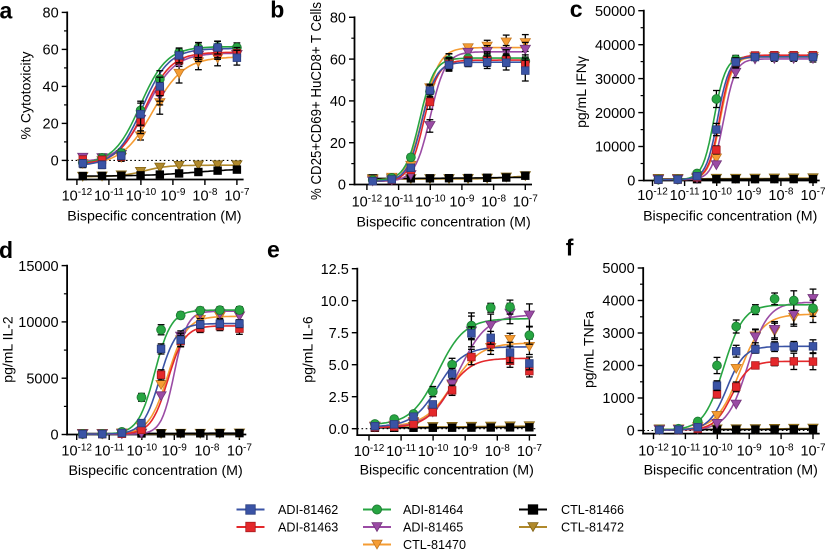  Describe the element at coordinates (576, 11) in the screenshot. I see `svg-text: c` at that location.